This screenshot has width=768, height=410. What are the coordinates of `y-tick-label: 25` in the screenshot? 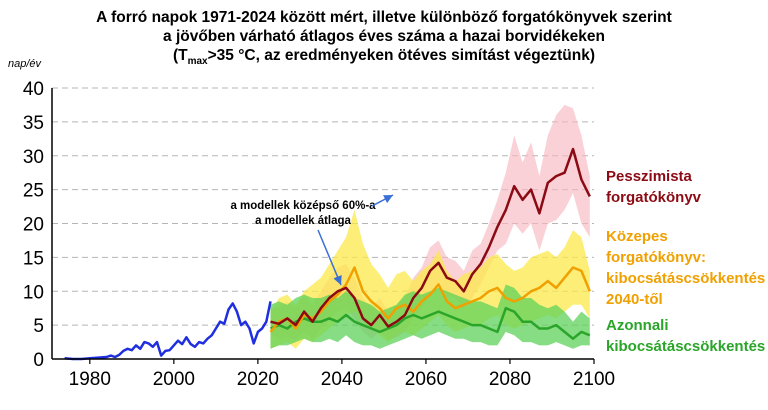 It's located at (33, 191).